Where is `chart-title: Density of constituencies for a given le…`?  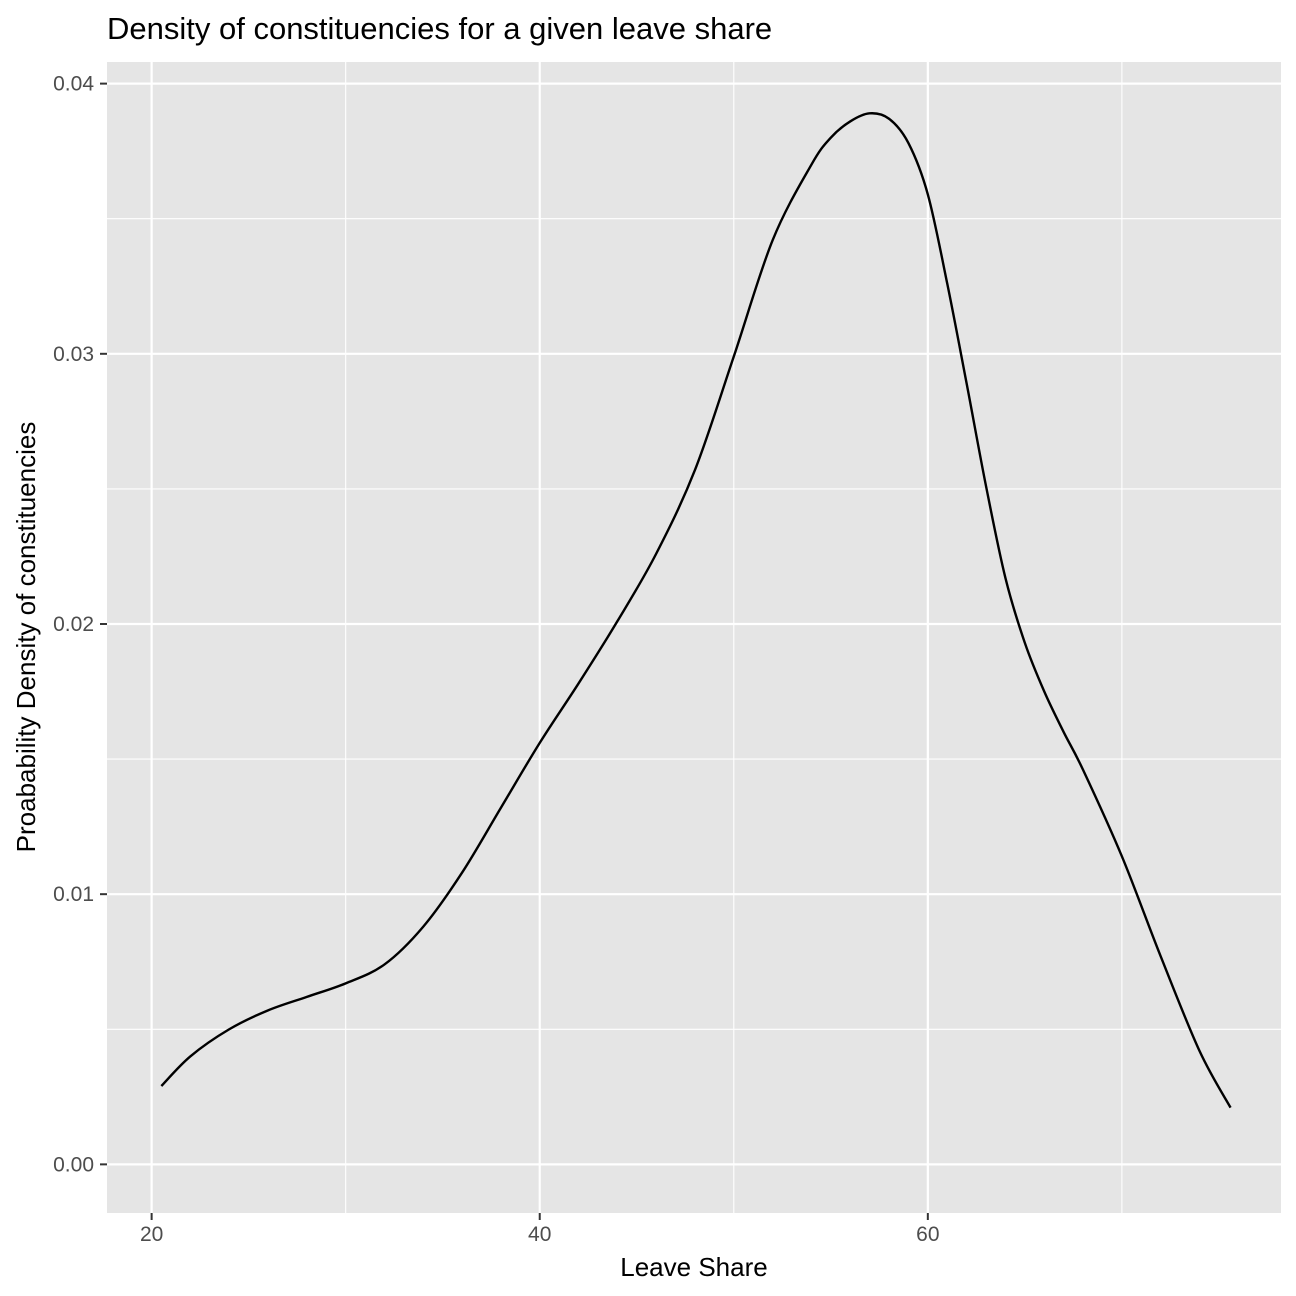 chart-title: Density of constituencies for a given le… is located at coordinates (439, 28).